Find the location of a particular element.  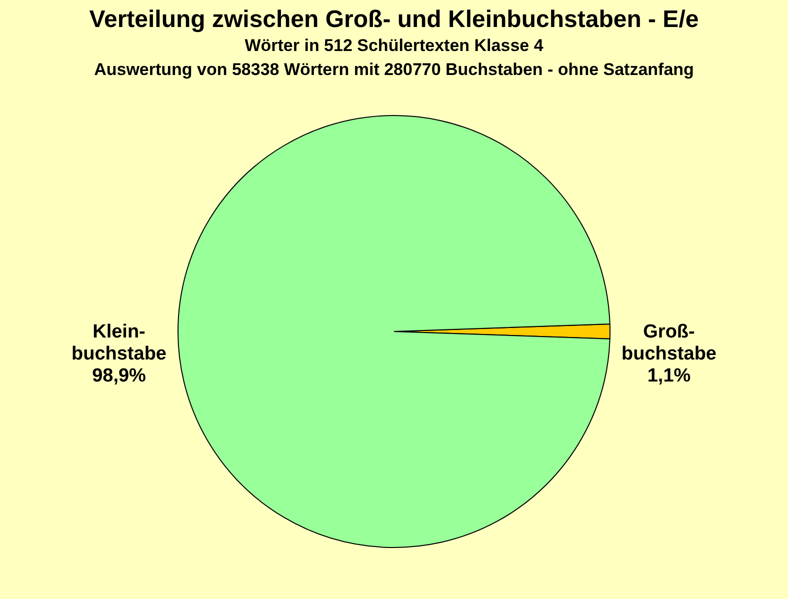

slice-label: Groß- buchstabe is located at coordinates (669, 342).